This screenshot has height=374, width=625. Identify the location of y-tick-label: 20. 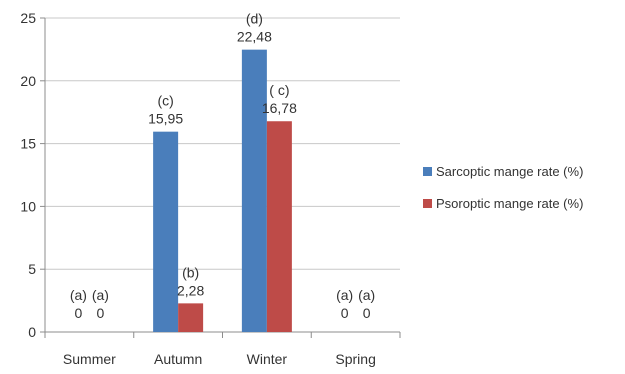
(28, 81).